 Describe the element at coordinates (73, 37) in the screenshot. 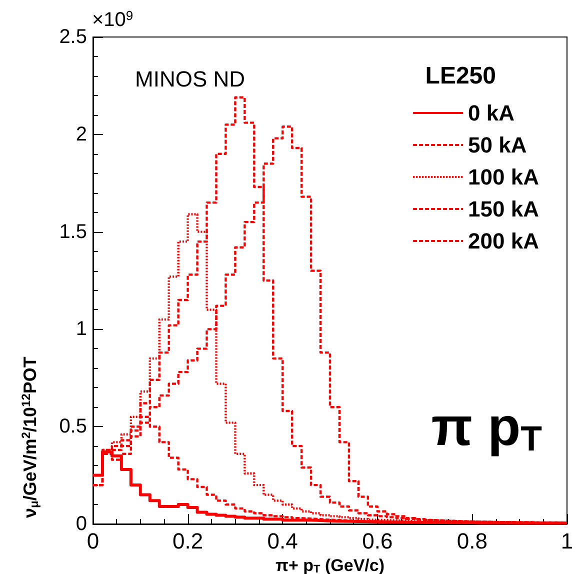

I see `y-tick-label: 2.5` at that location.